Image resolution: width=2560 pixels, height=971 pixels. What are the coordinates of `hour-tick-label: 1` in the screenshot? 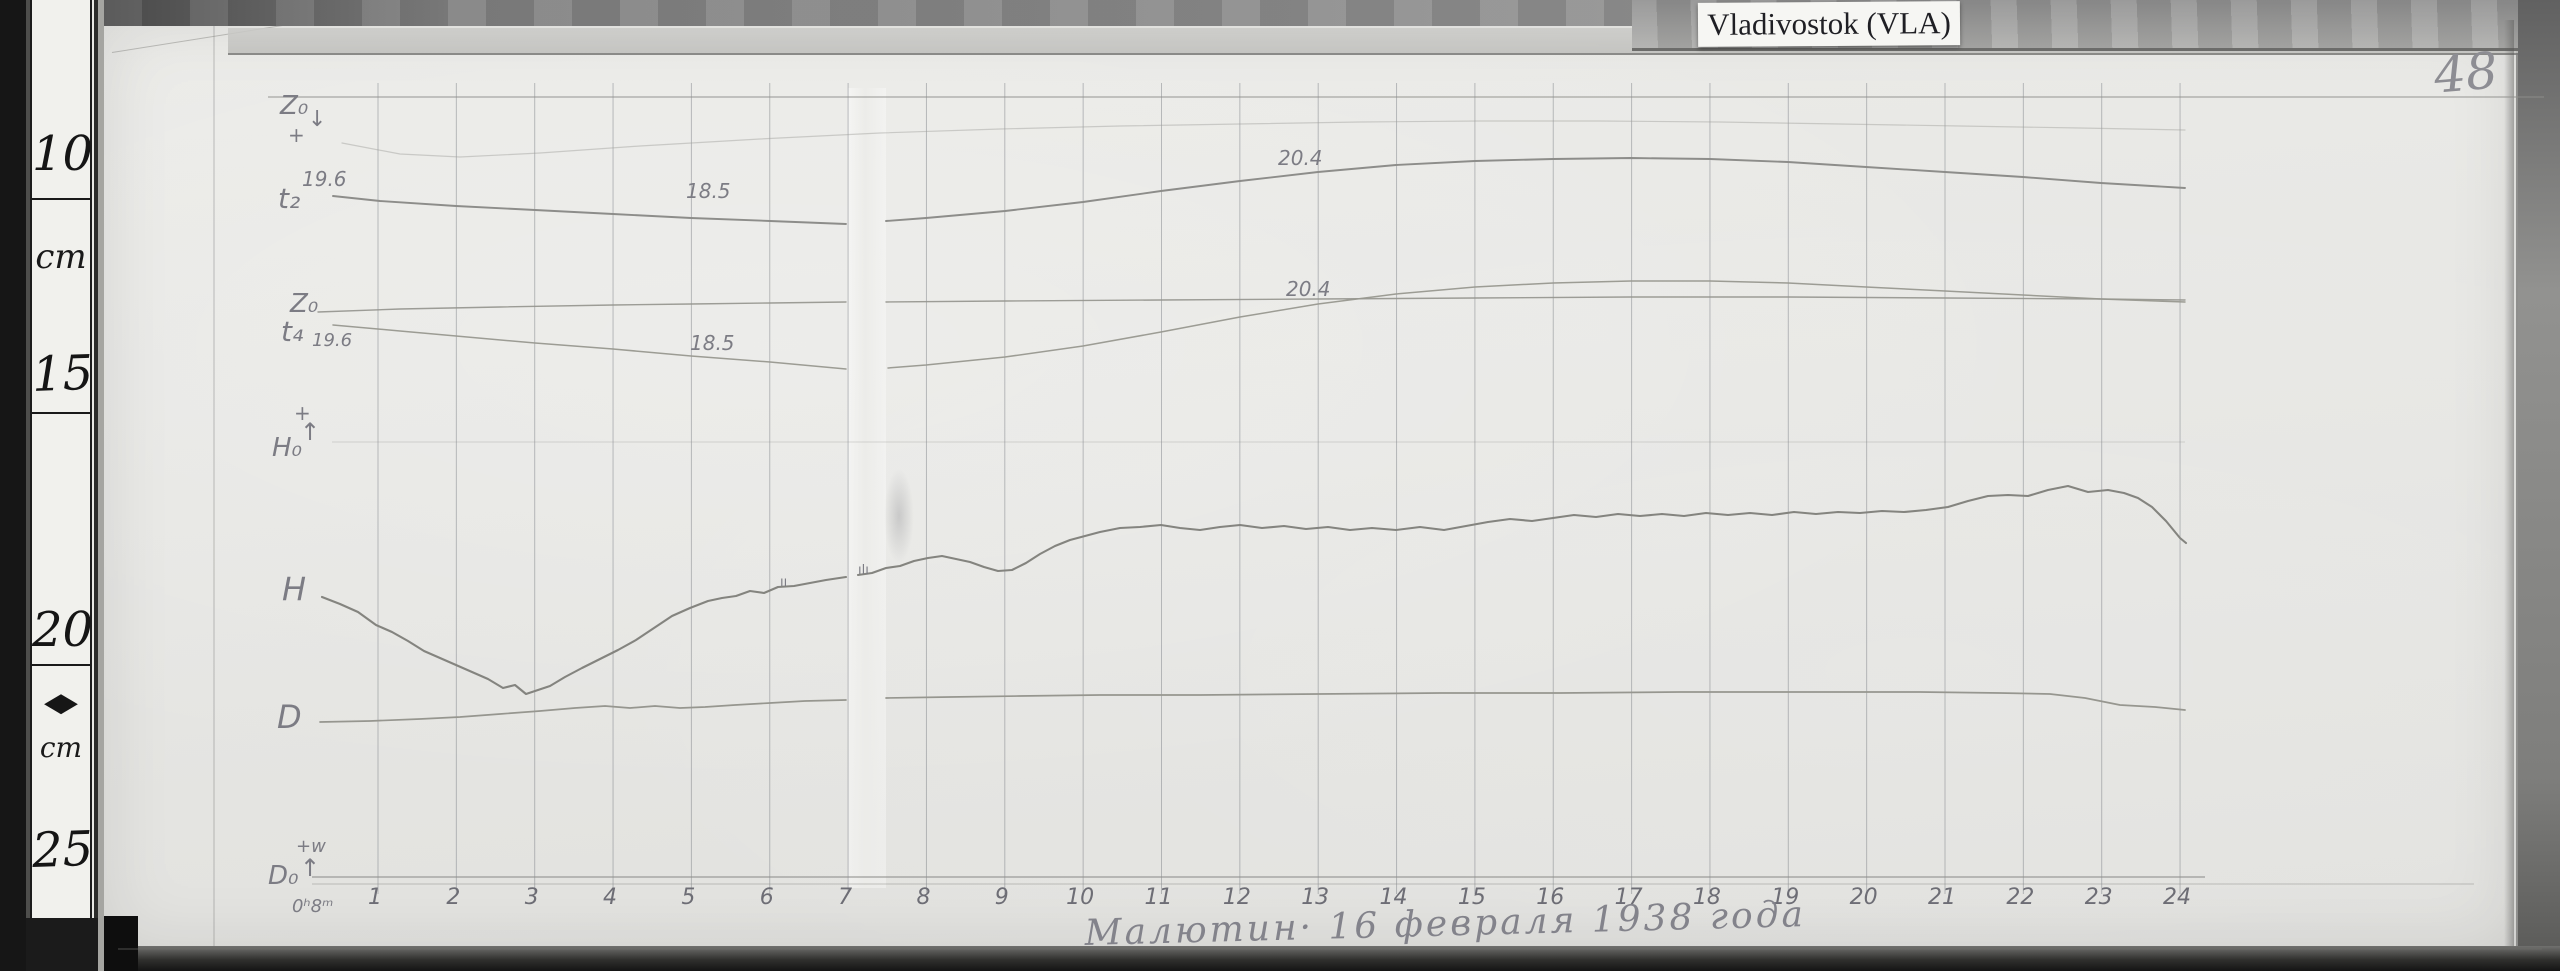 It's located at (375, 897).